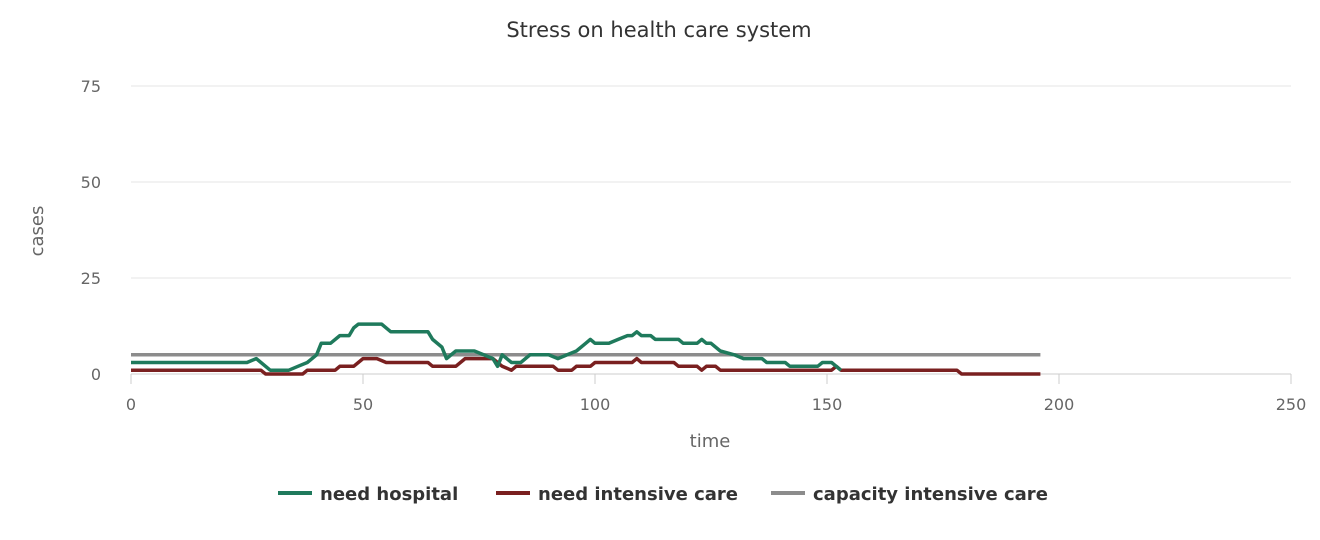 The height and width of the screenshot is (540, 1320). I want to click on series-lines, so click(586, 349).